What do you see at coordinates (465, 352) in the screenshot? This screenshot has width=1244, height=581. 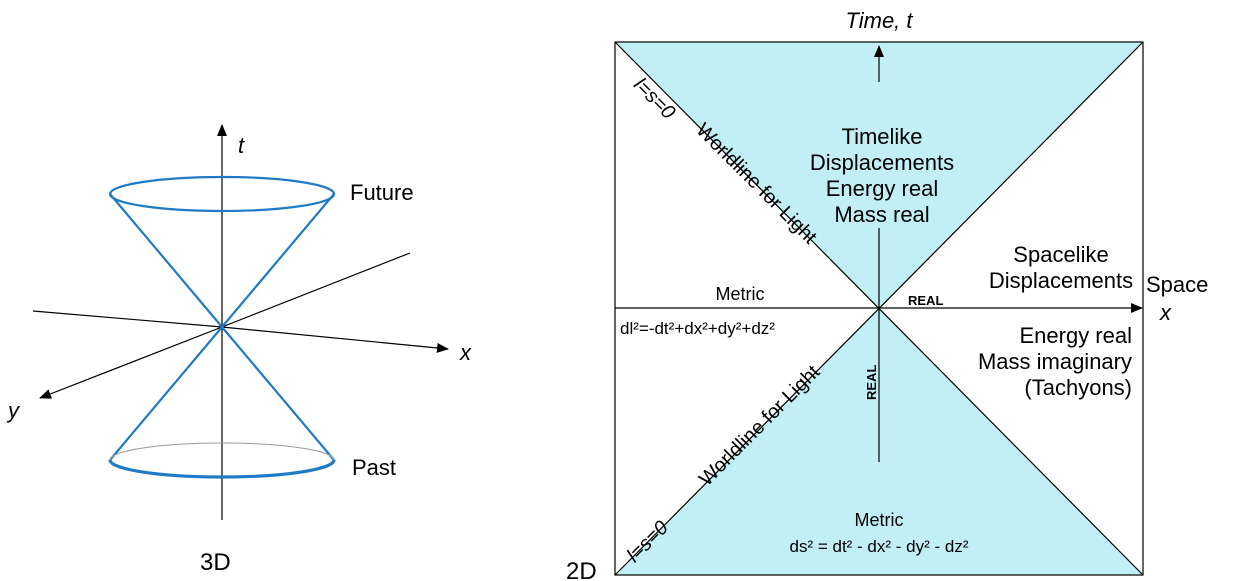 I see `axis-x-label: x` at bounding box center [465, 352].